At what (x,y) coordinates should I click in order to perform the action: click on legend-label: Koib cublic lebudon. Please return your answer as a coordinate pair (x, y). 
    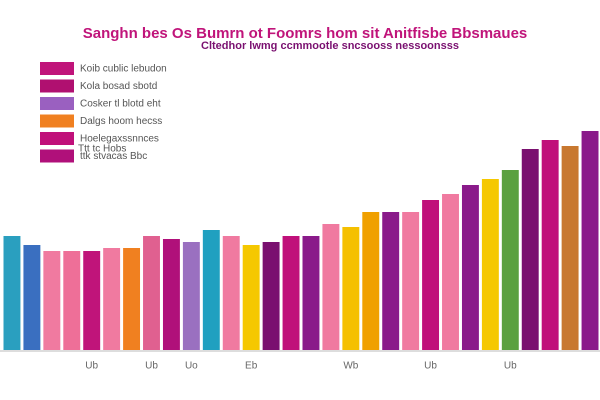
    Looking at the image, I should click on (123, 69).